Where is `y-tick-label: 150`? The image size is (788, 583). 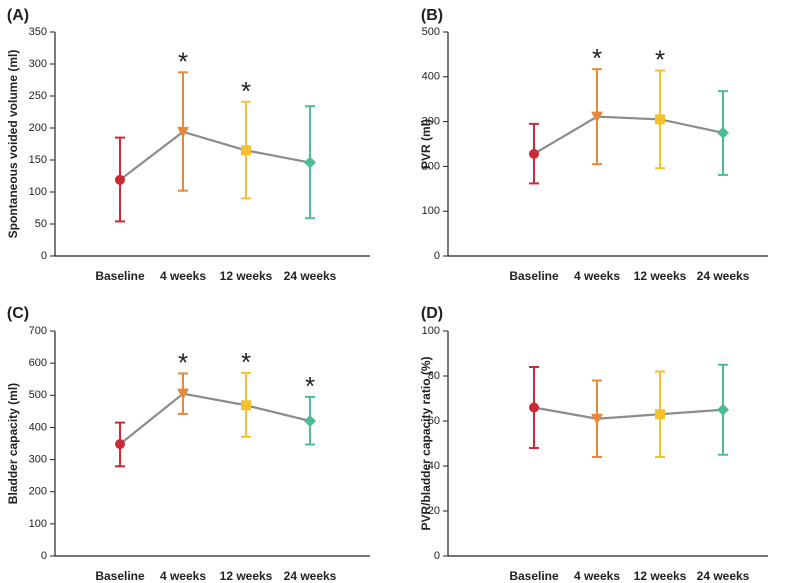
y-tick-label: 150 is located at coordinates (38, 160).